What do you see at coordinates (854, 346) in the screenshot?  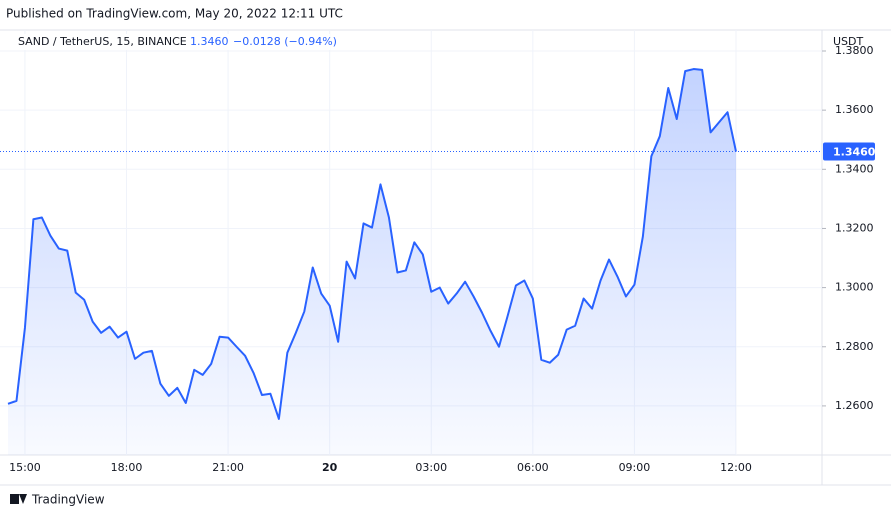 I see `y-tick-label: 1.2800` at bounding box center [854, 346].